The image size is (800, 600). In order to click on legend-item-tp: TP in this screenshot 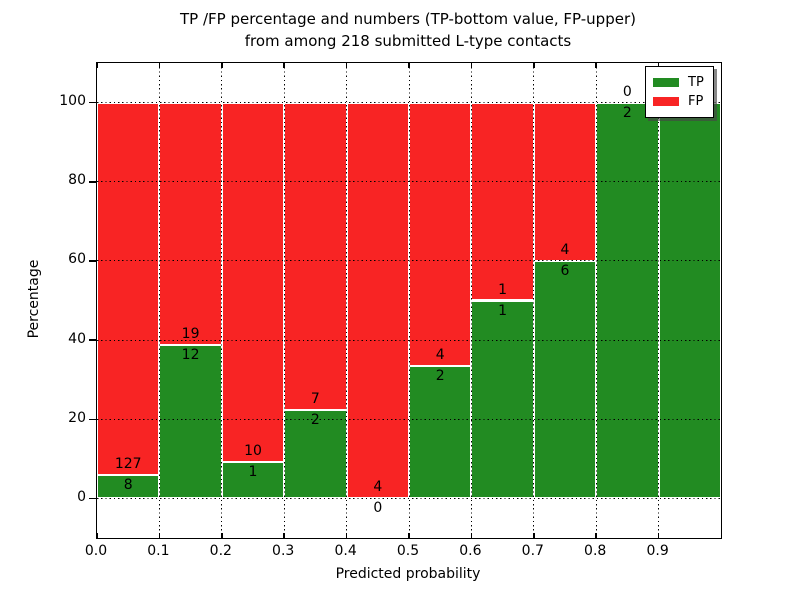, I will do `click(678, 82)`.